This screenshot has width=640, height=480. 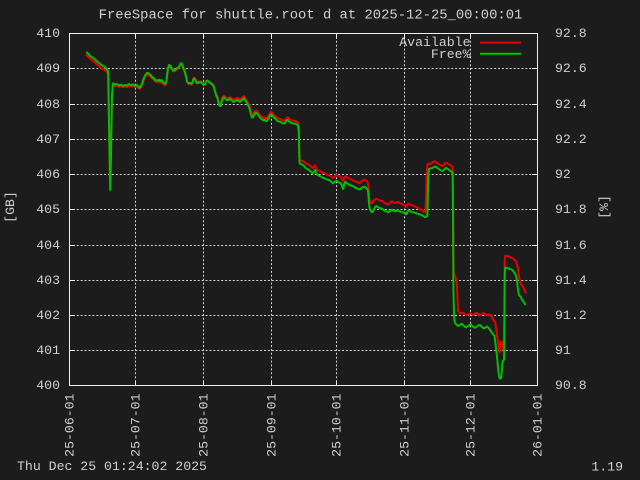 I want to click on svg-text: 25-08-01, so click(x=204, y=424).